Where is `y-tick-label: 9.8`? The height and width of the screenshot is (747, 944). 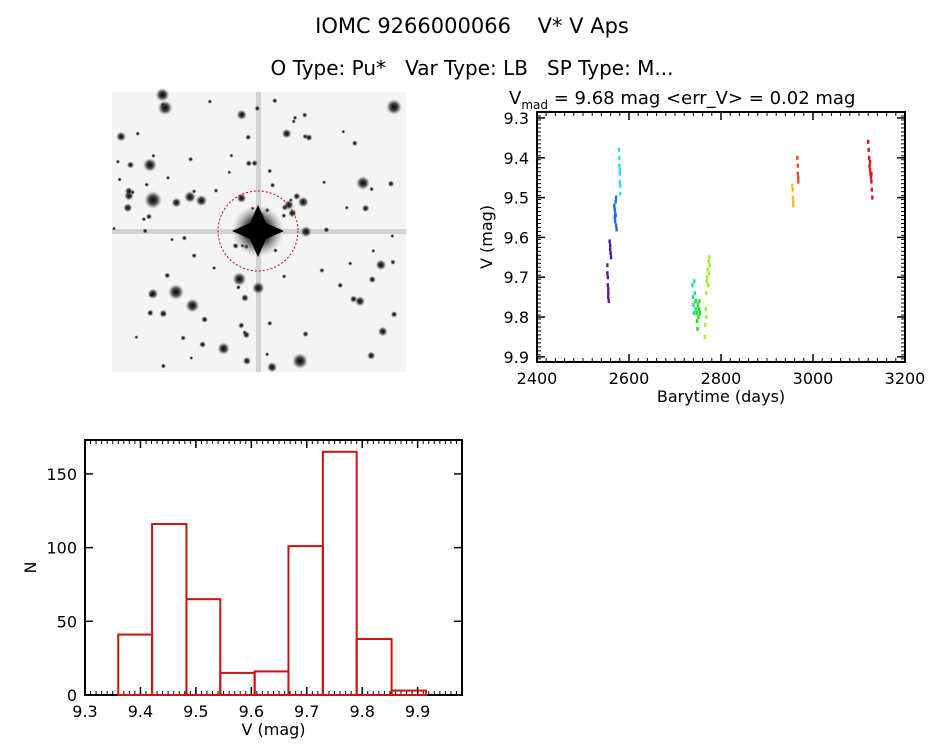
y-tick-label: 9.8 is located at coordinates (516, 317).